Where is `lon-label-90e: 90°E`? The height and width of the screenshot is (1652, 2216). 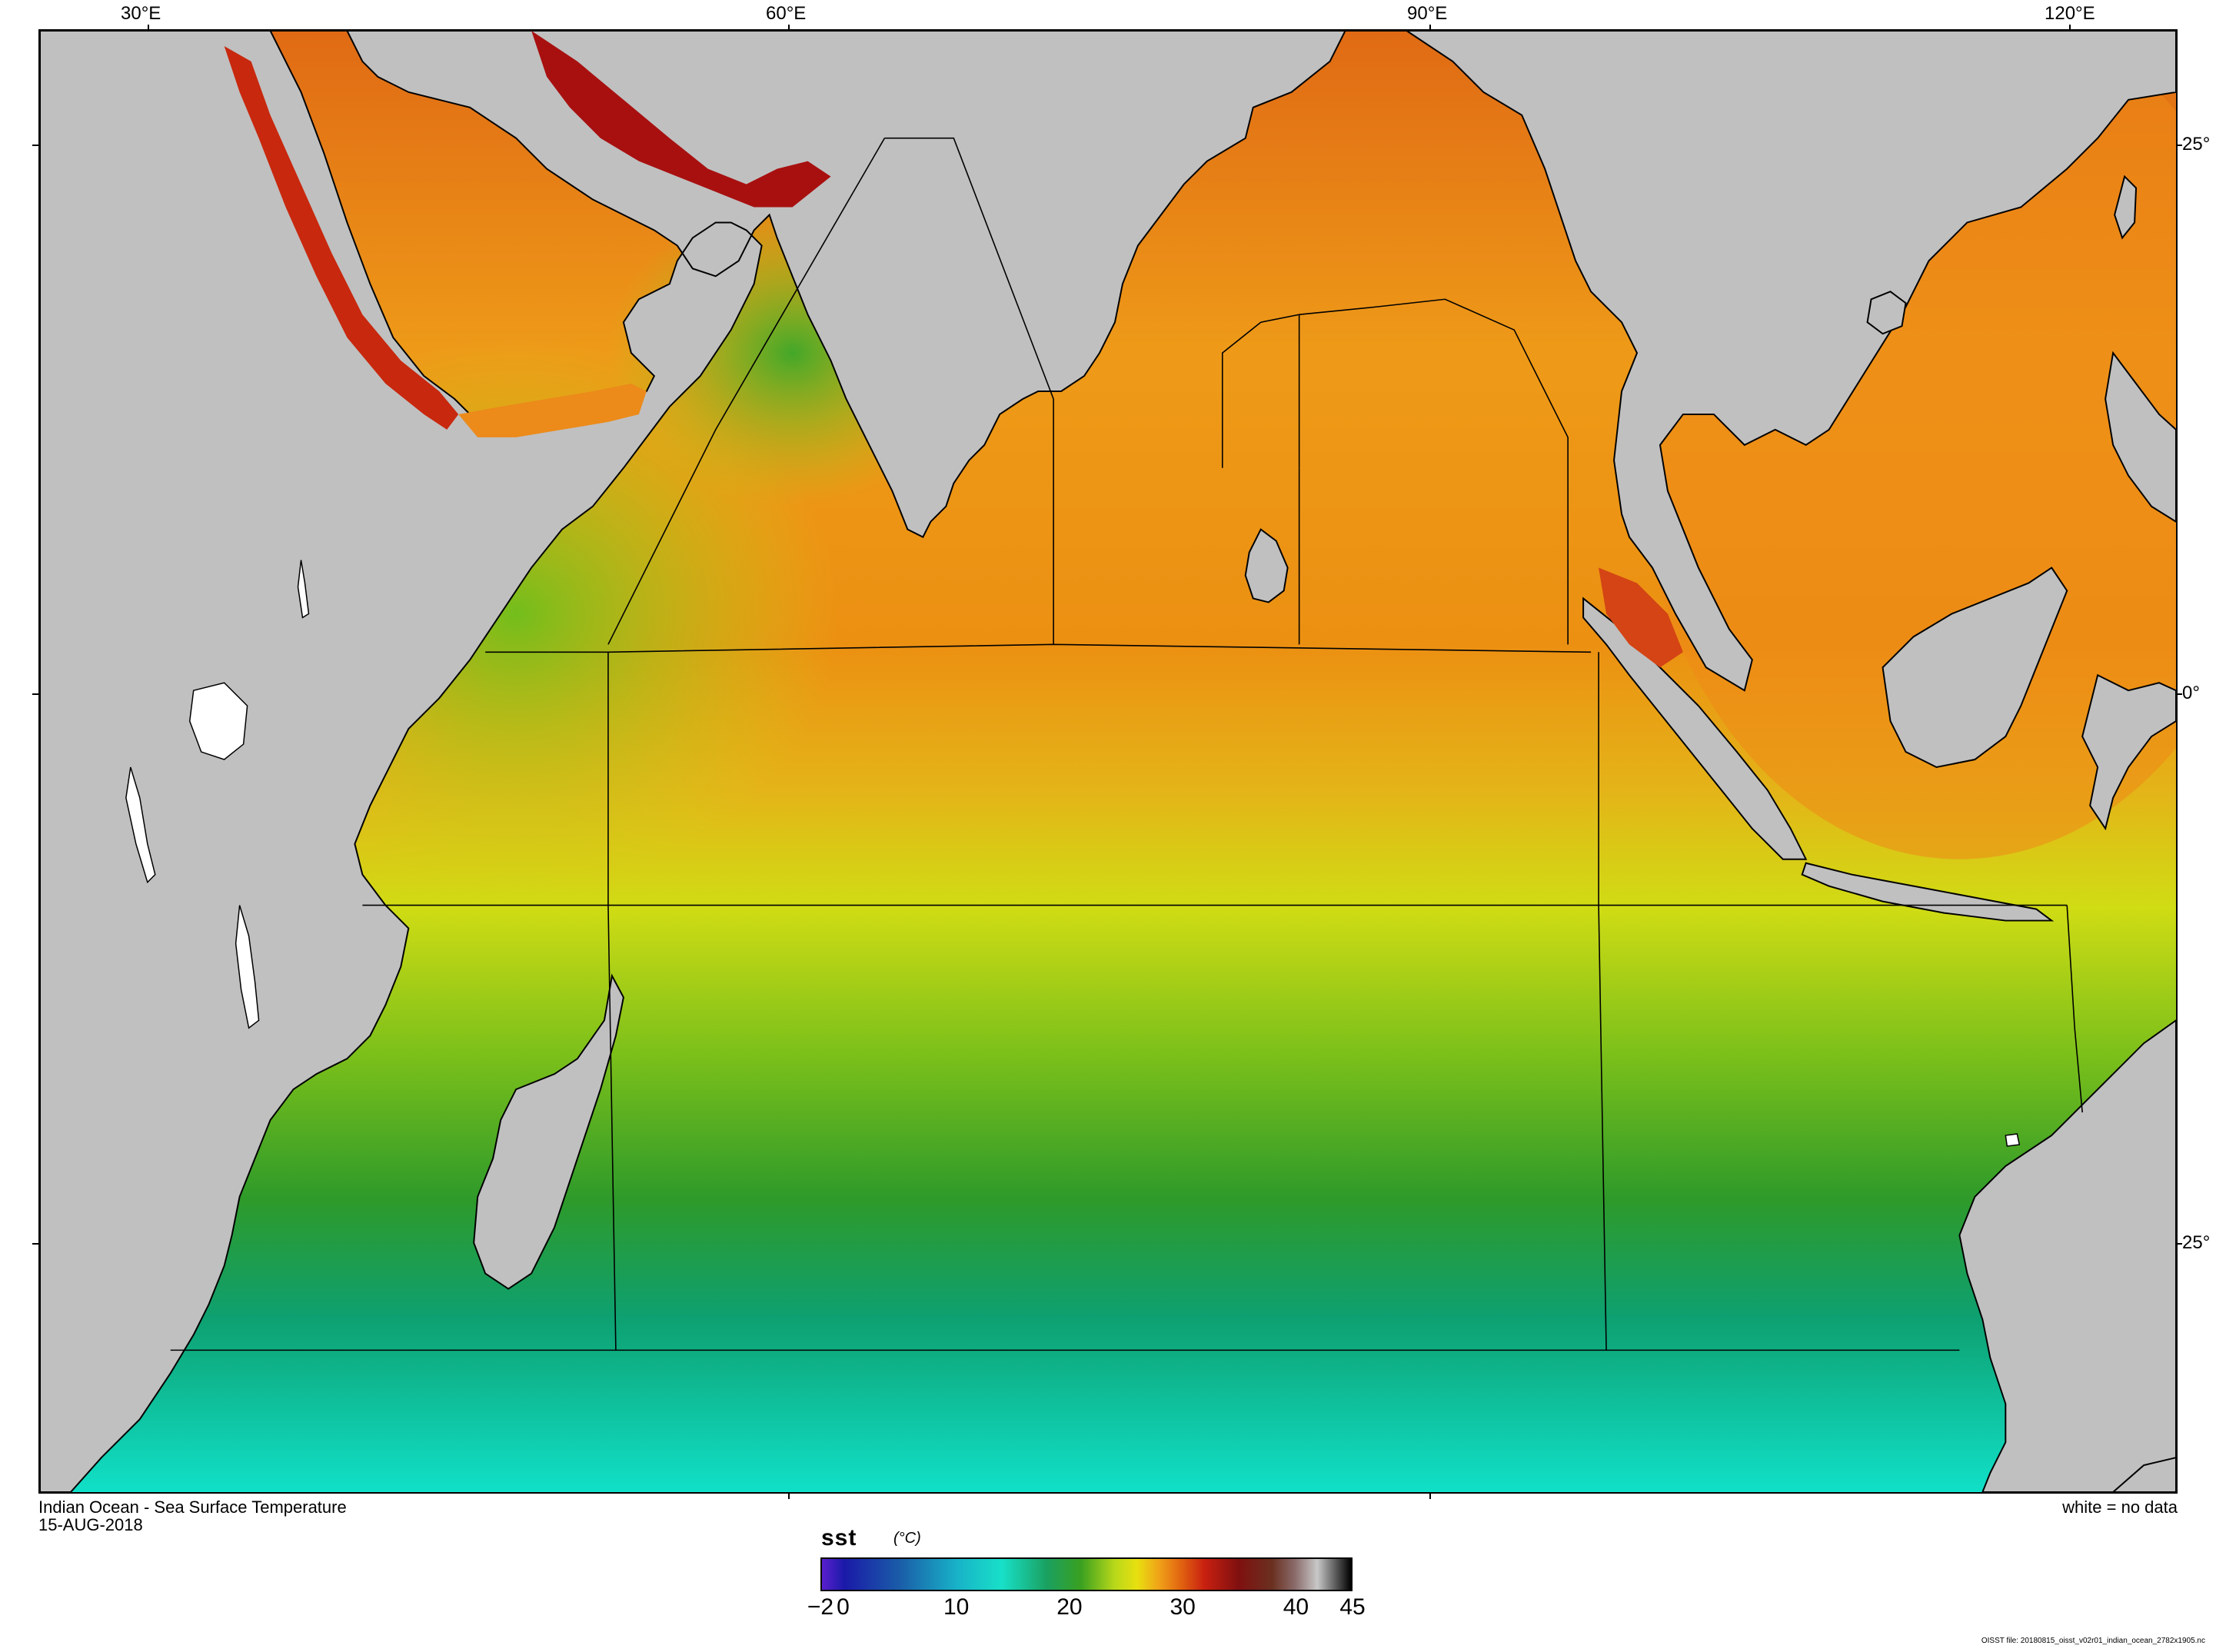
lon-label-90e: 90°E is located at coordinates (1428, 14).